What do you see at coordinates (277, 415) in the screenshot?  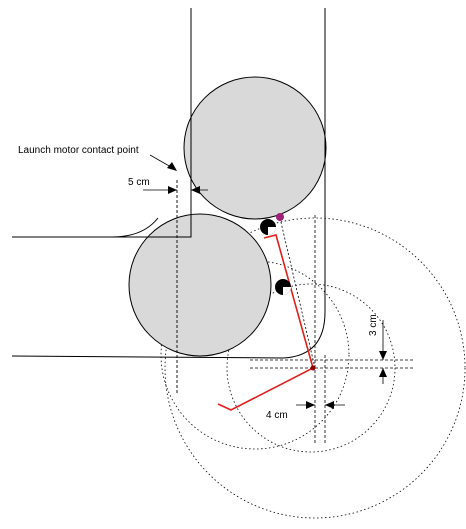 I see `dim-4cm-label: 4 cm` at bounding box center [277, 415].